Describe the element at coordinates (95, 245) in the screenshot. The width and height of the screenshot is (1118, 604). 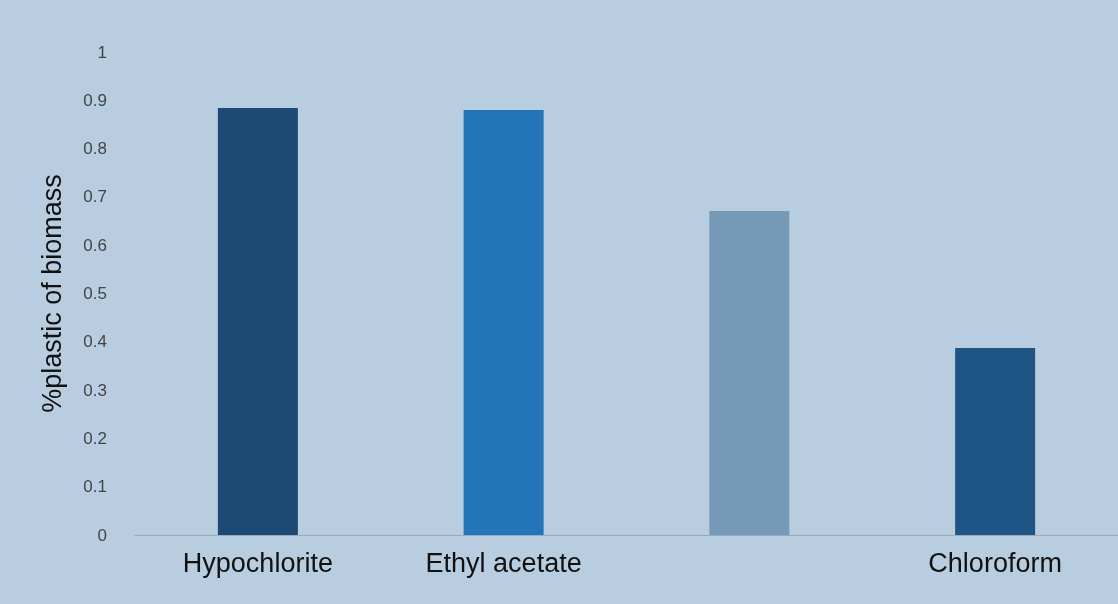
I see `y-tick-label: 0.6` at that location.